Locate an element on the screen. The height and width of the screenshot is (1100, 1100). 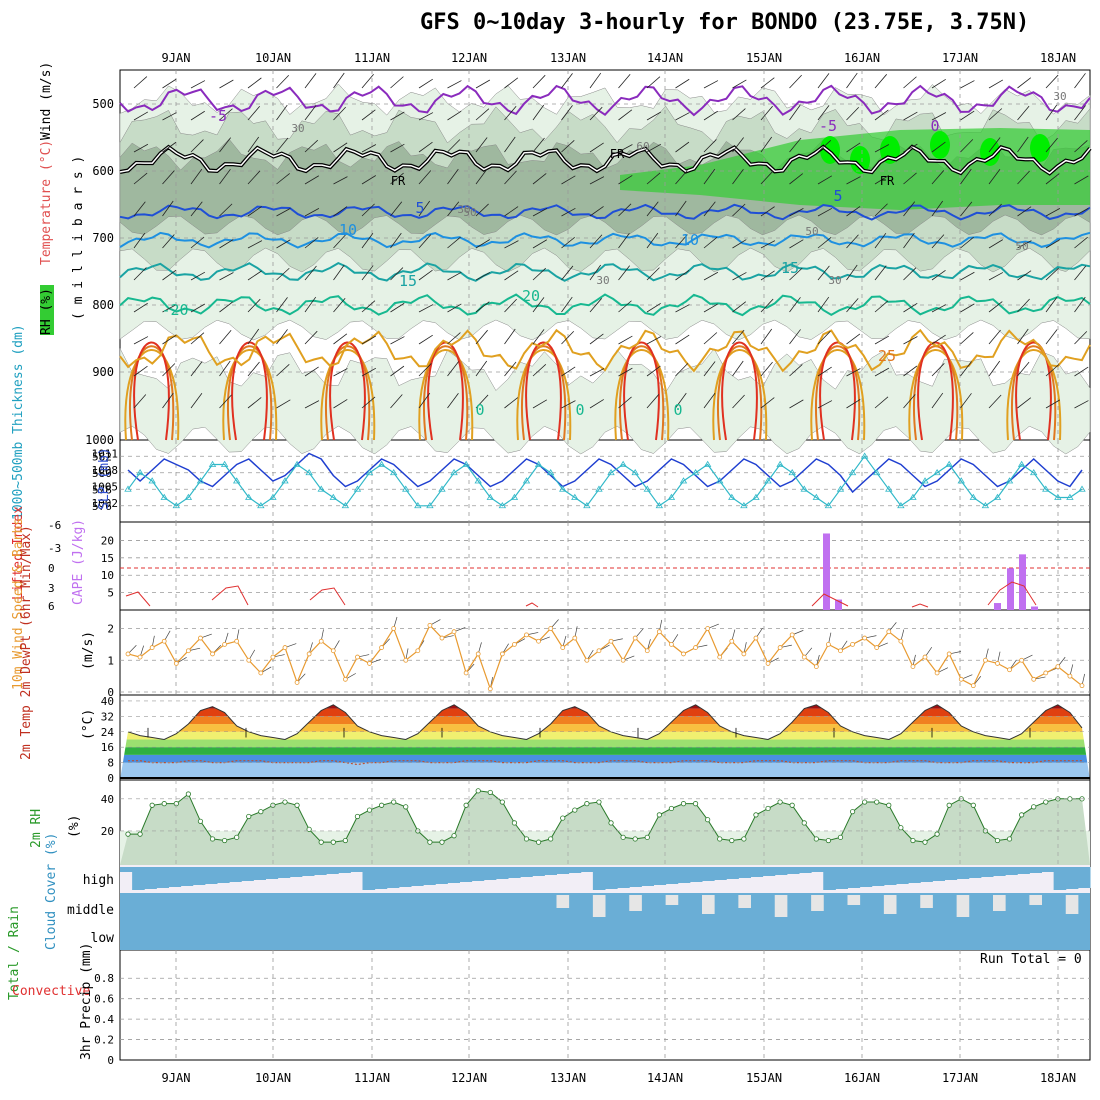
slp-tick-label: 1005 is located at coordinates (105, 487).